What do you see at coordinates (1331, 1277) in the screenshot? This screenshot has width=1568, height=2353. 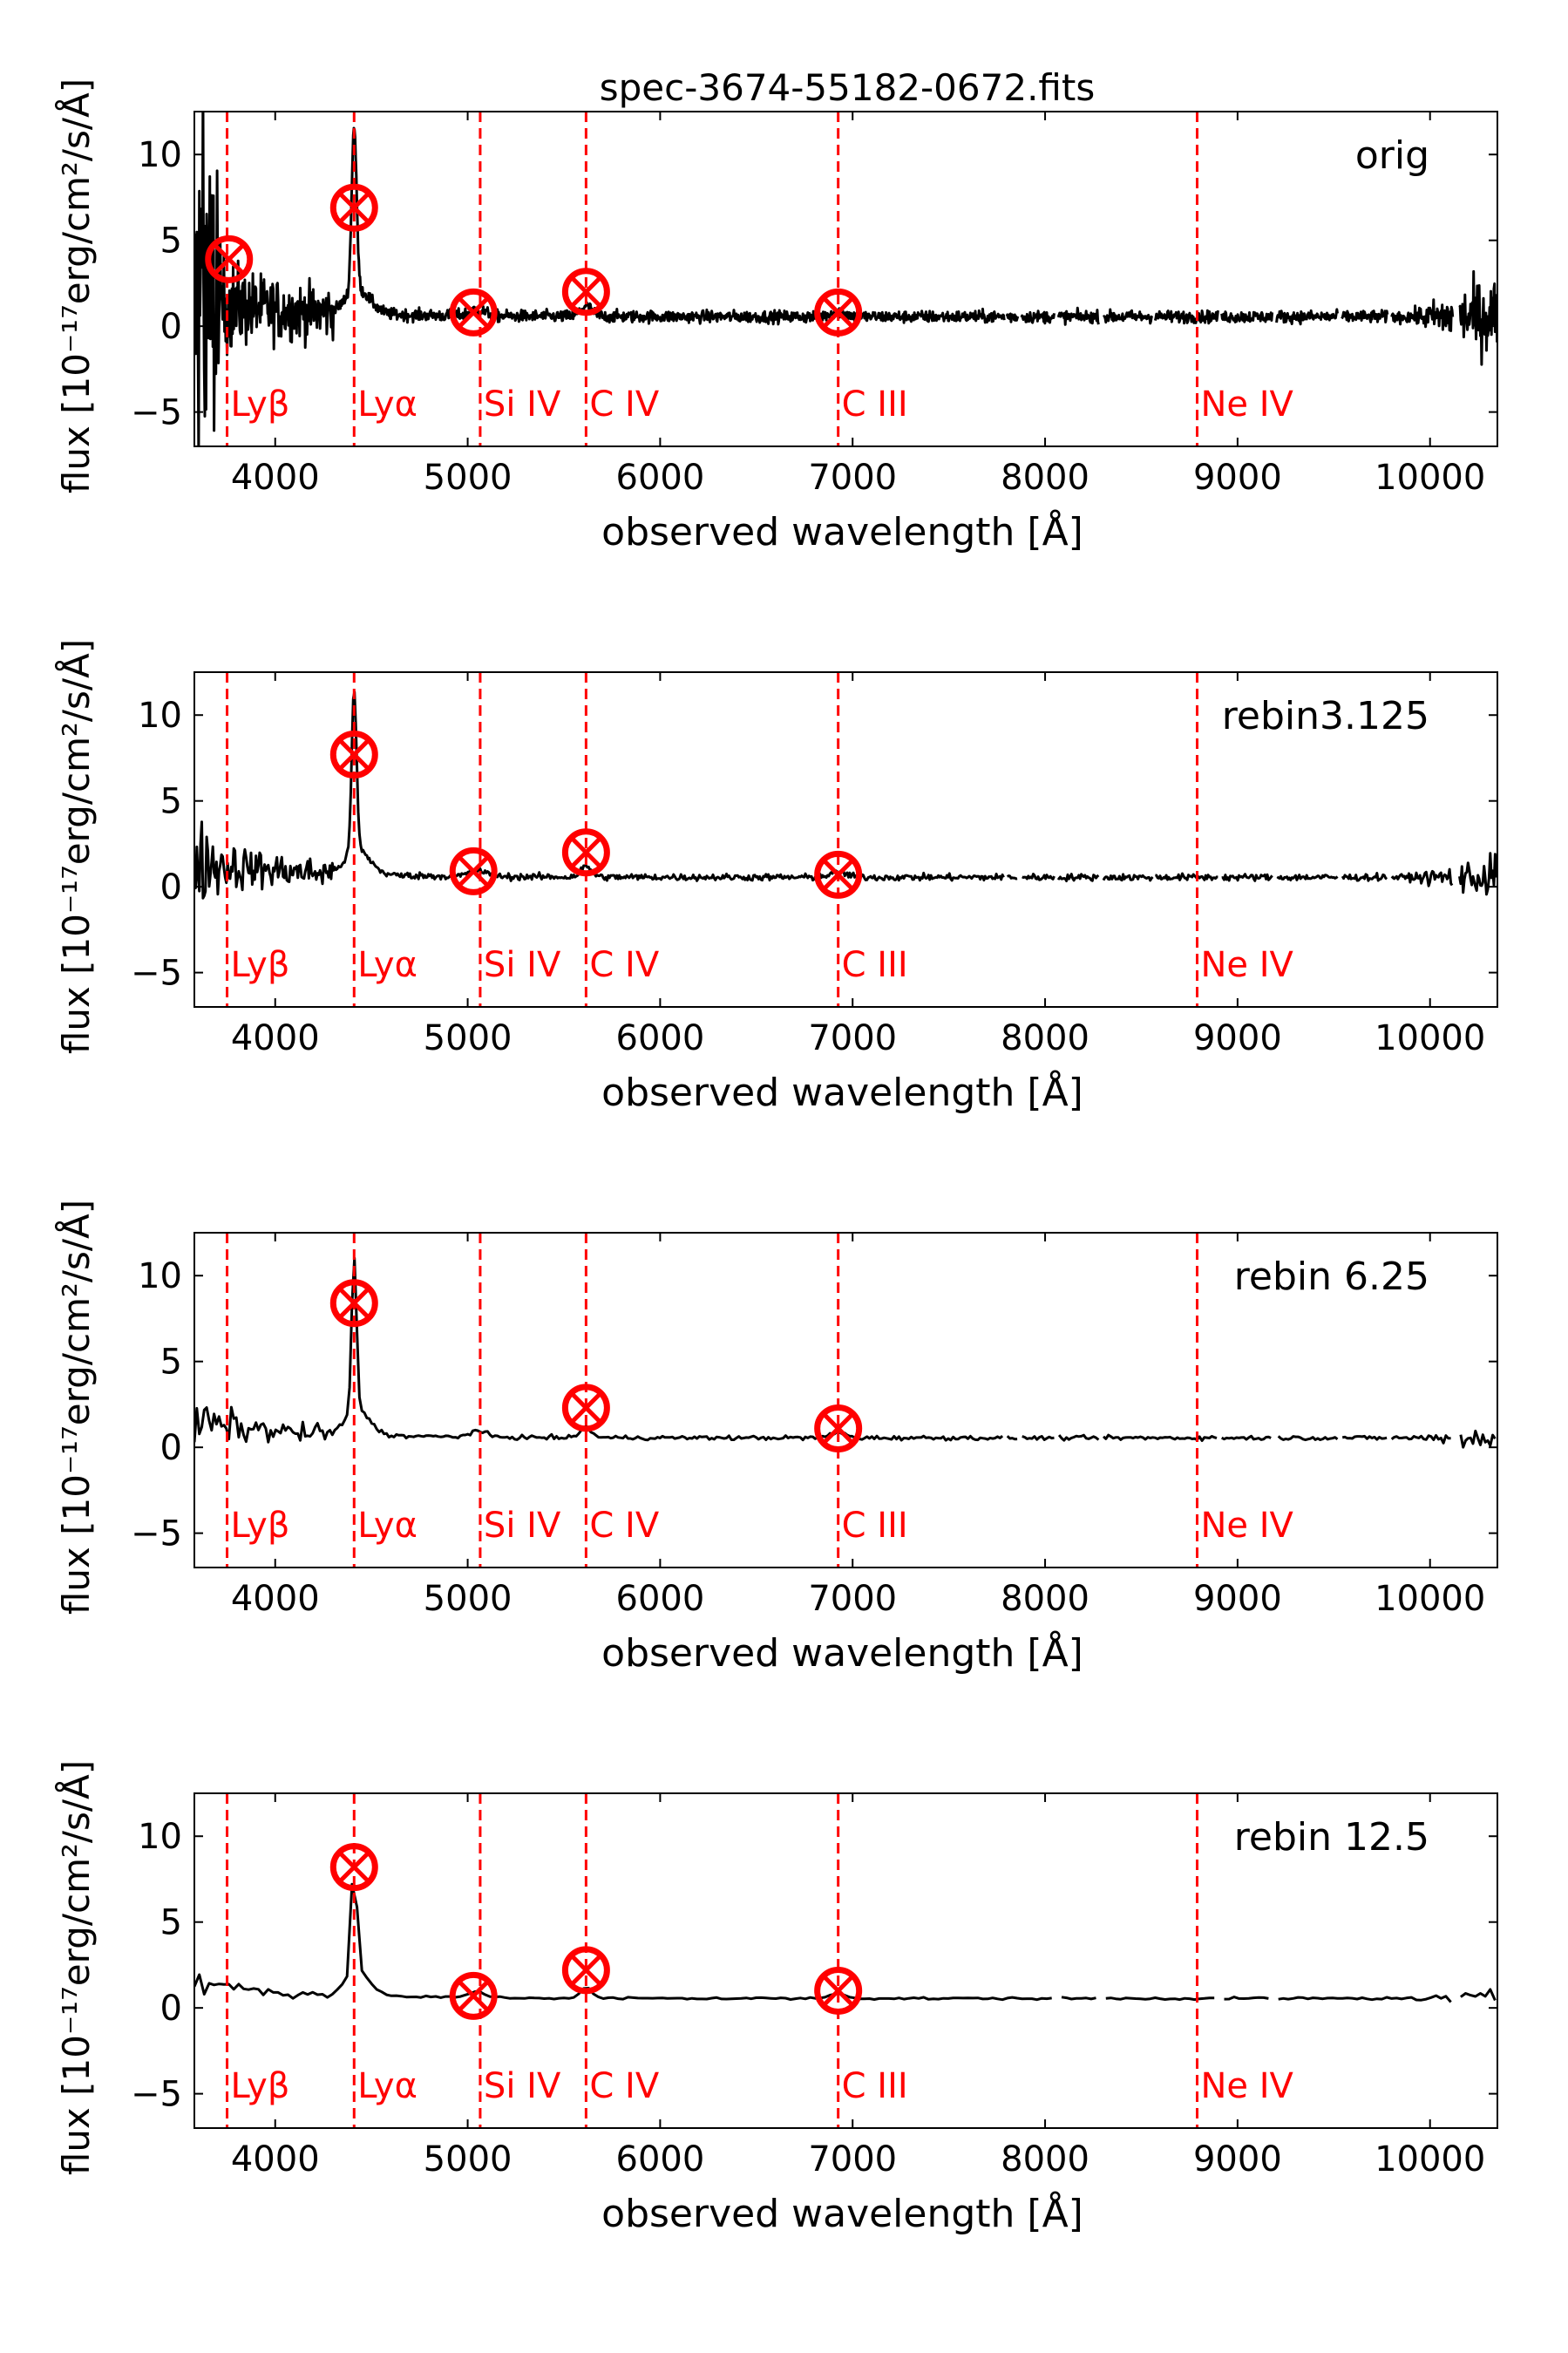 I see `panel-label: rebin 6.25` at bounding box center [1331, 1277].